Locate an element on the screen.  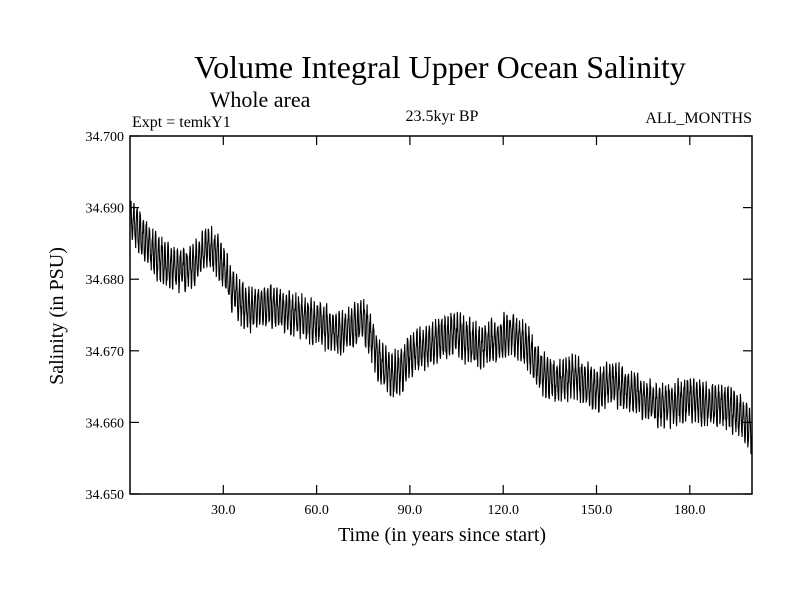
x-tick-label: 120.0 is located at coordinates (503, 510).